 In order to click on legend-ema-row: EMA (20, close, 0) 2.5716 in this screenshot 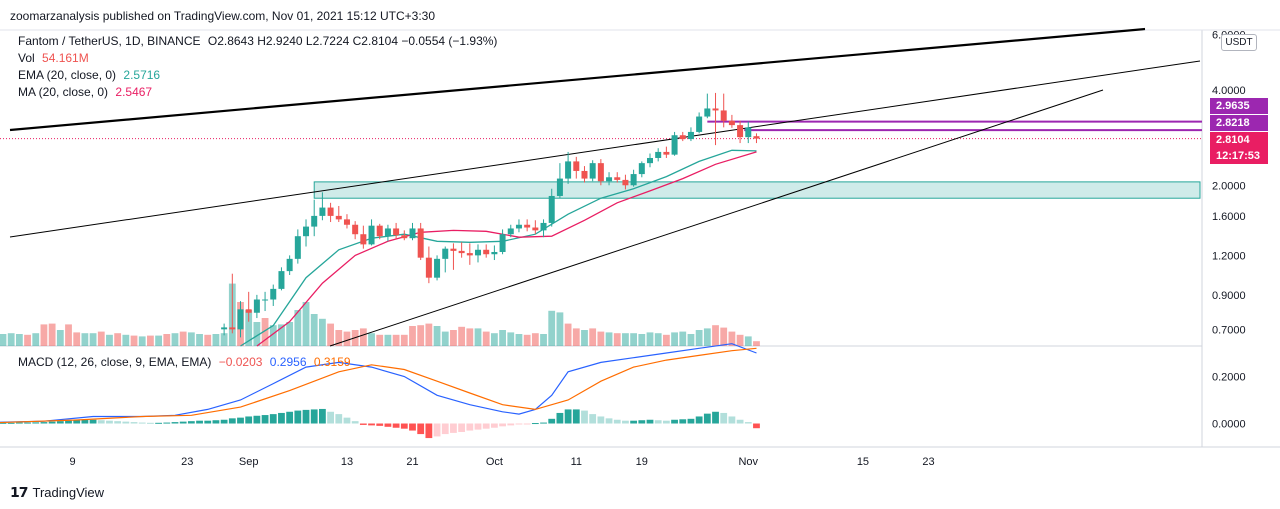, I will do `click(91, 75)`.